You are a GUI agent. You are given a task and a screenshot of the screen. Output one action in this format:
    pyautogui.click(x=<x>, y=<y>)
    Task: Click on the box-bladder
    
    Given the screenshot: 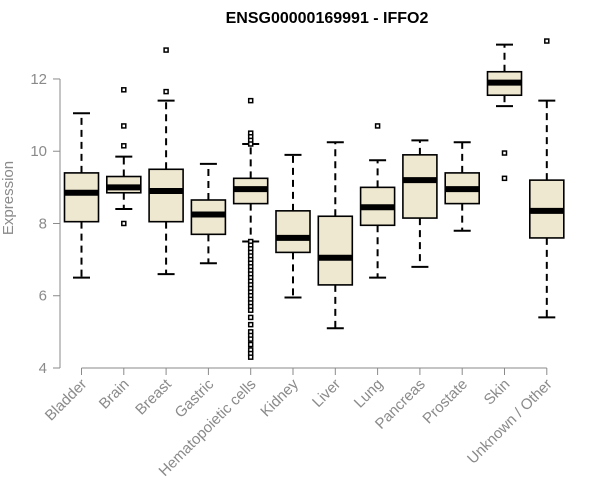 What is the action you would take?
    pyautogui.click(x=81, y=195)
    